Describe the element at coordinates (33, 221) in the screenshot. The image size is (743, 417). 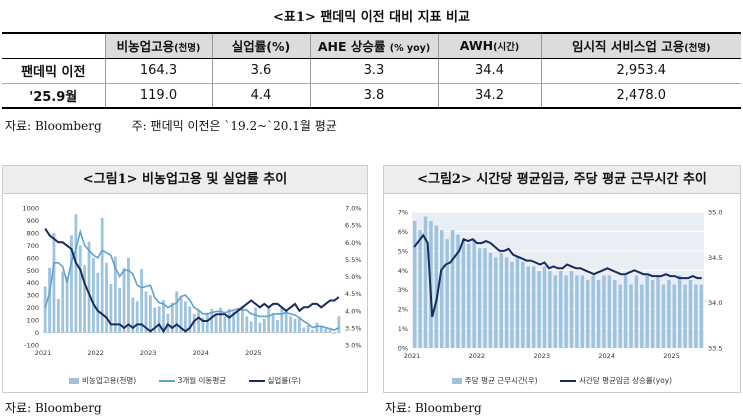
I see `y-left-tick-label: 900` at that location.